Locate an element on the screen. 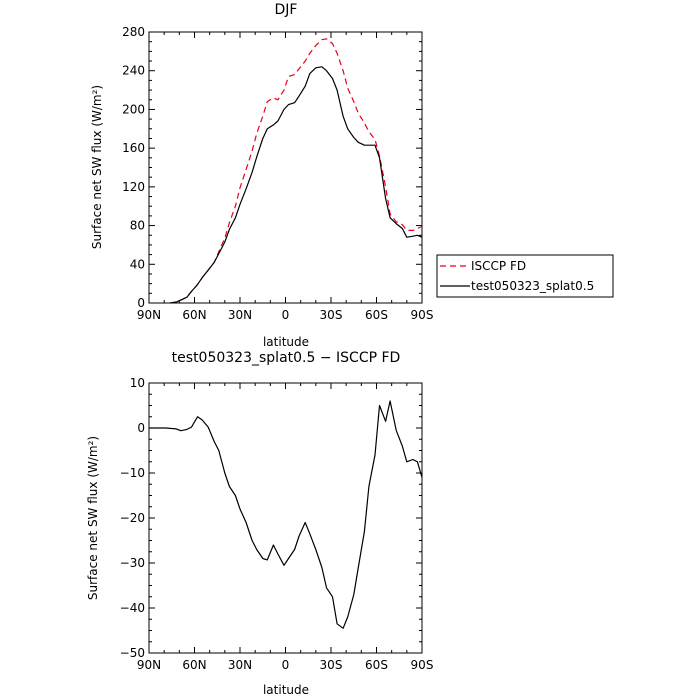  x-tick-label-1-2: 30N is located at coordinates (240, 665).